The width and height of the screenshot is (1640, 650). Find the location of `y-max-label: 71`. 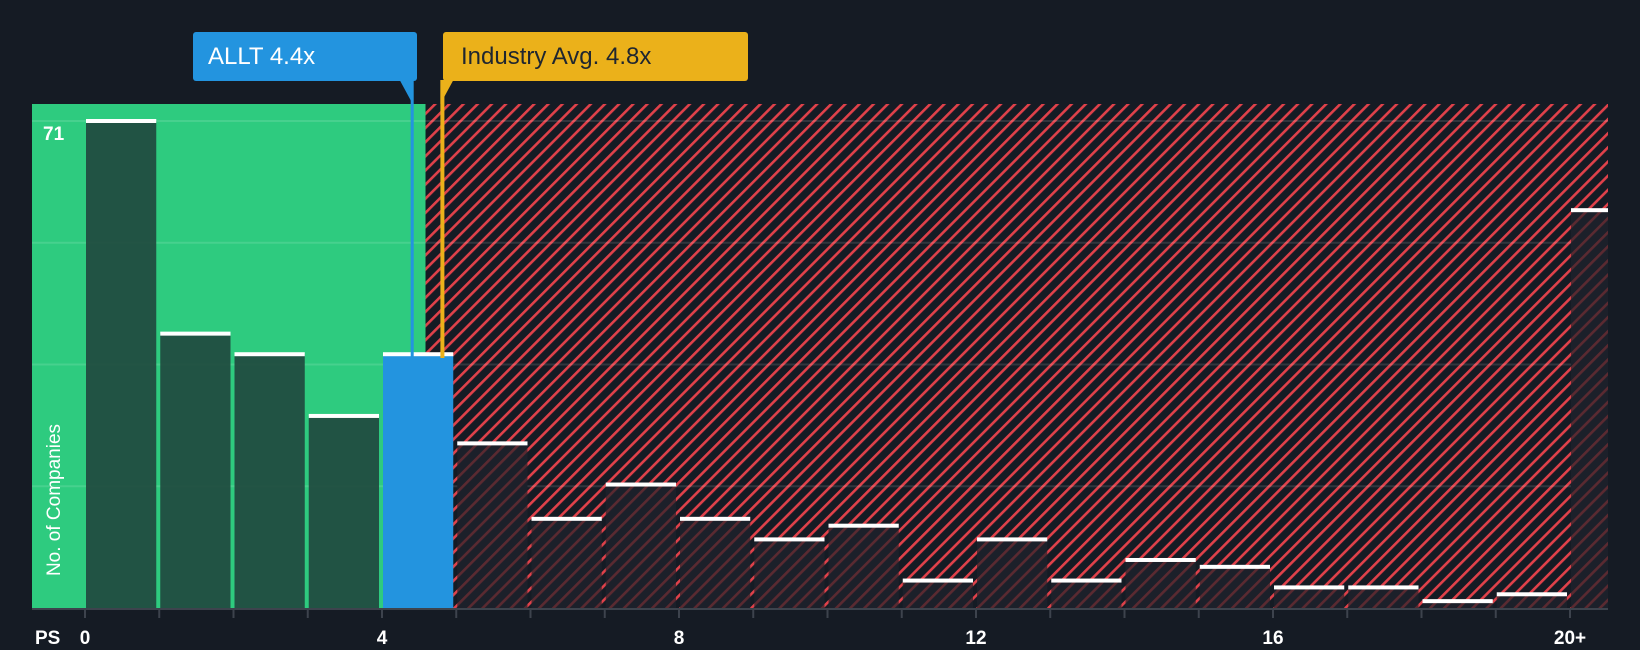

y-max-label: 71 is located at coordinates (54, 134).